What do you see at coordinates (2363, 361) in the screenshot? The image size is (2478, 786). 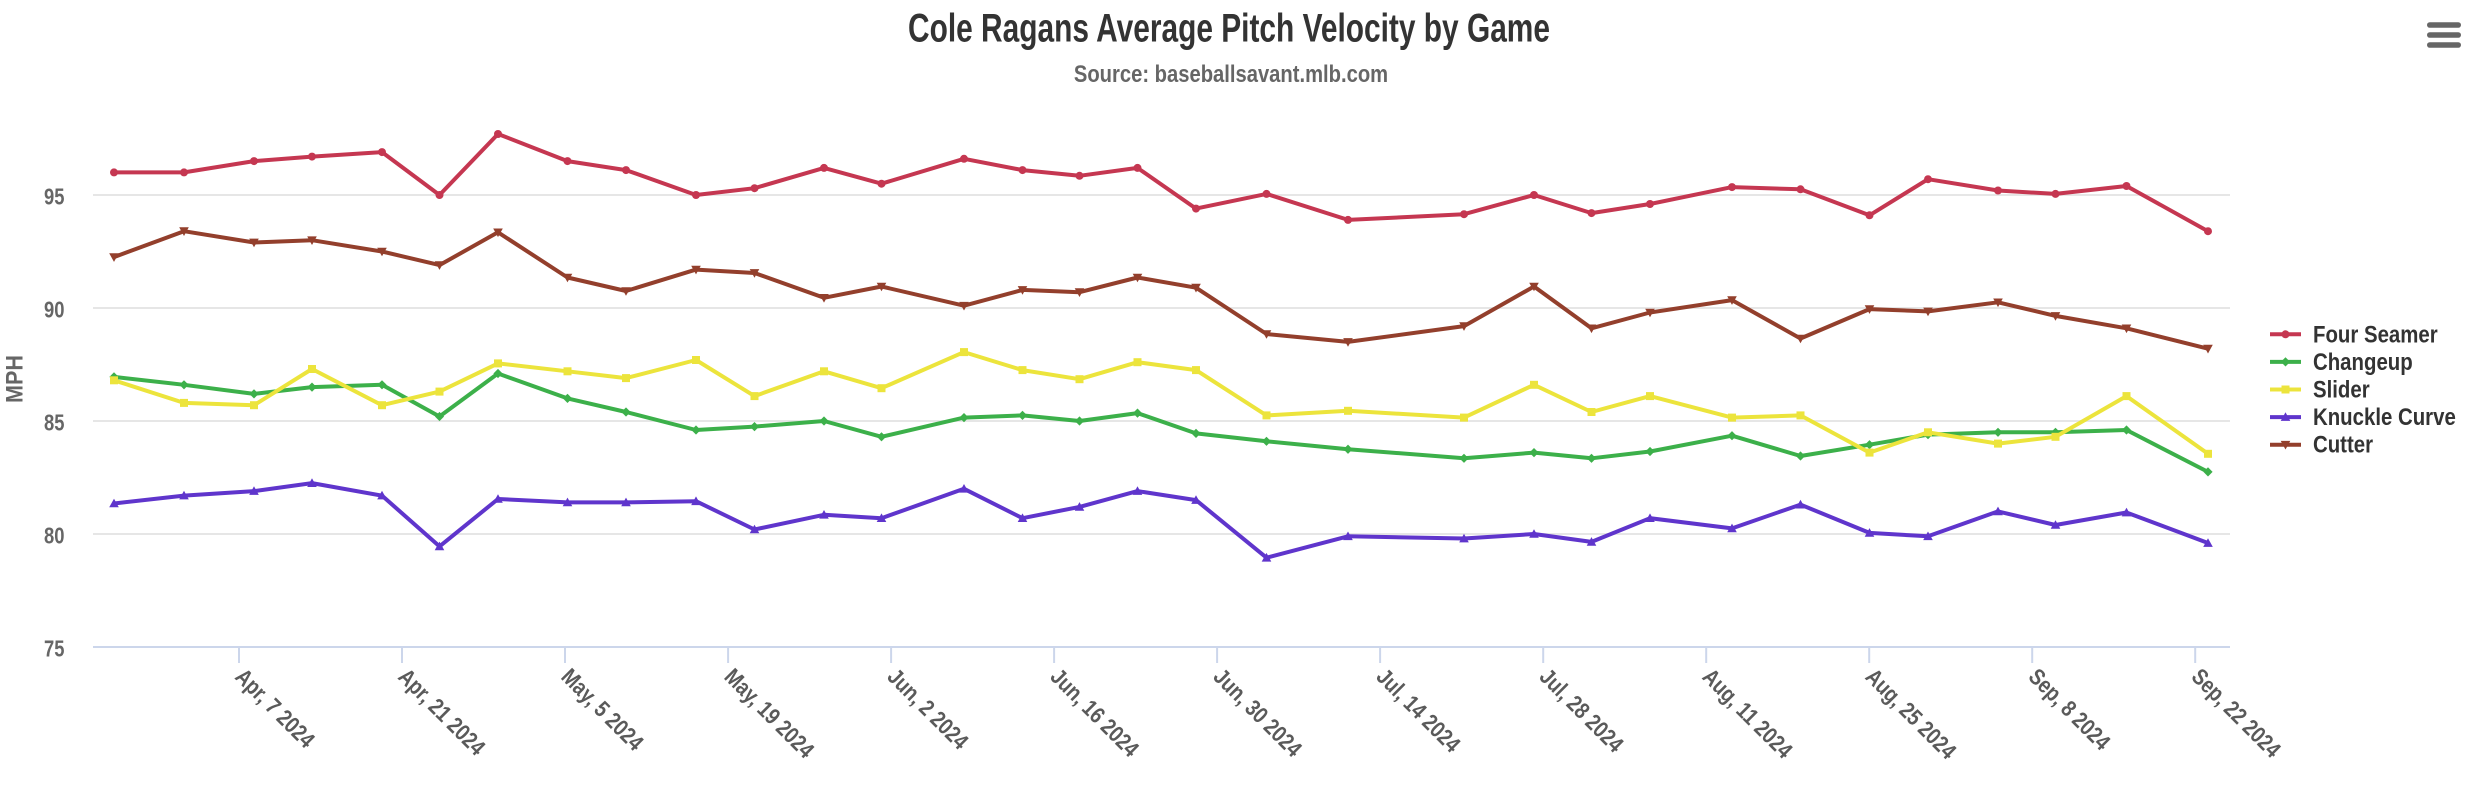 I see `svg-text: Changeup` at bounding box center [2363, 361].